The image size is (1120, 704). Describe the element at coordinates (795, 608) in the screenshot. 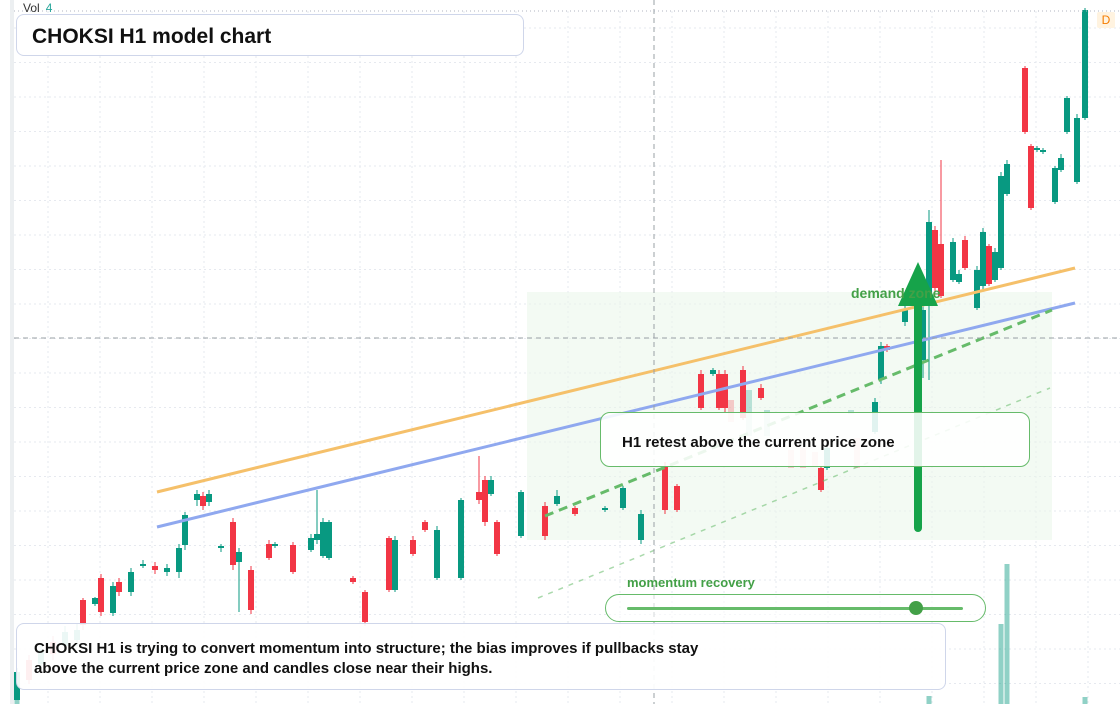

I see `momentum-slider` at that location.